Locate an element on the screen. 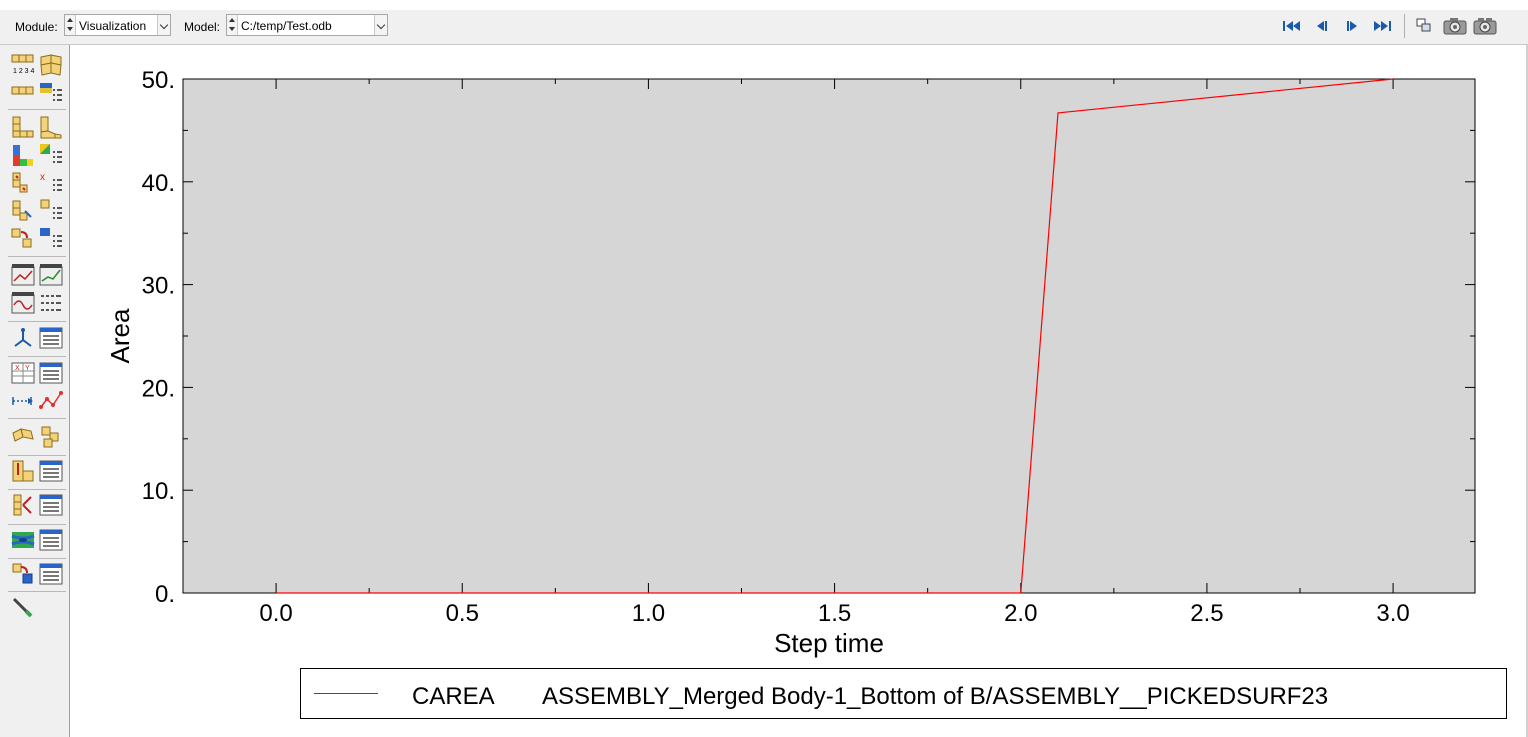 This screenshot has width=1528, height=737. x-tick-label: 2.5 is located at coordinates (1206, 613).